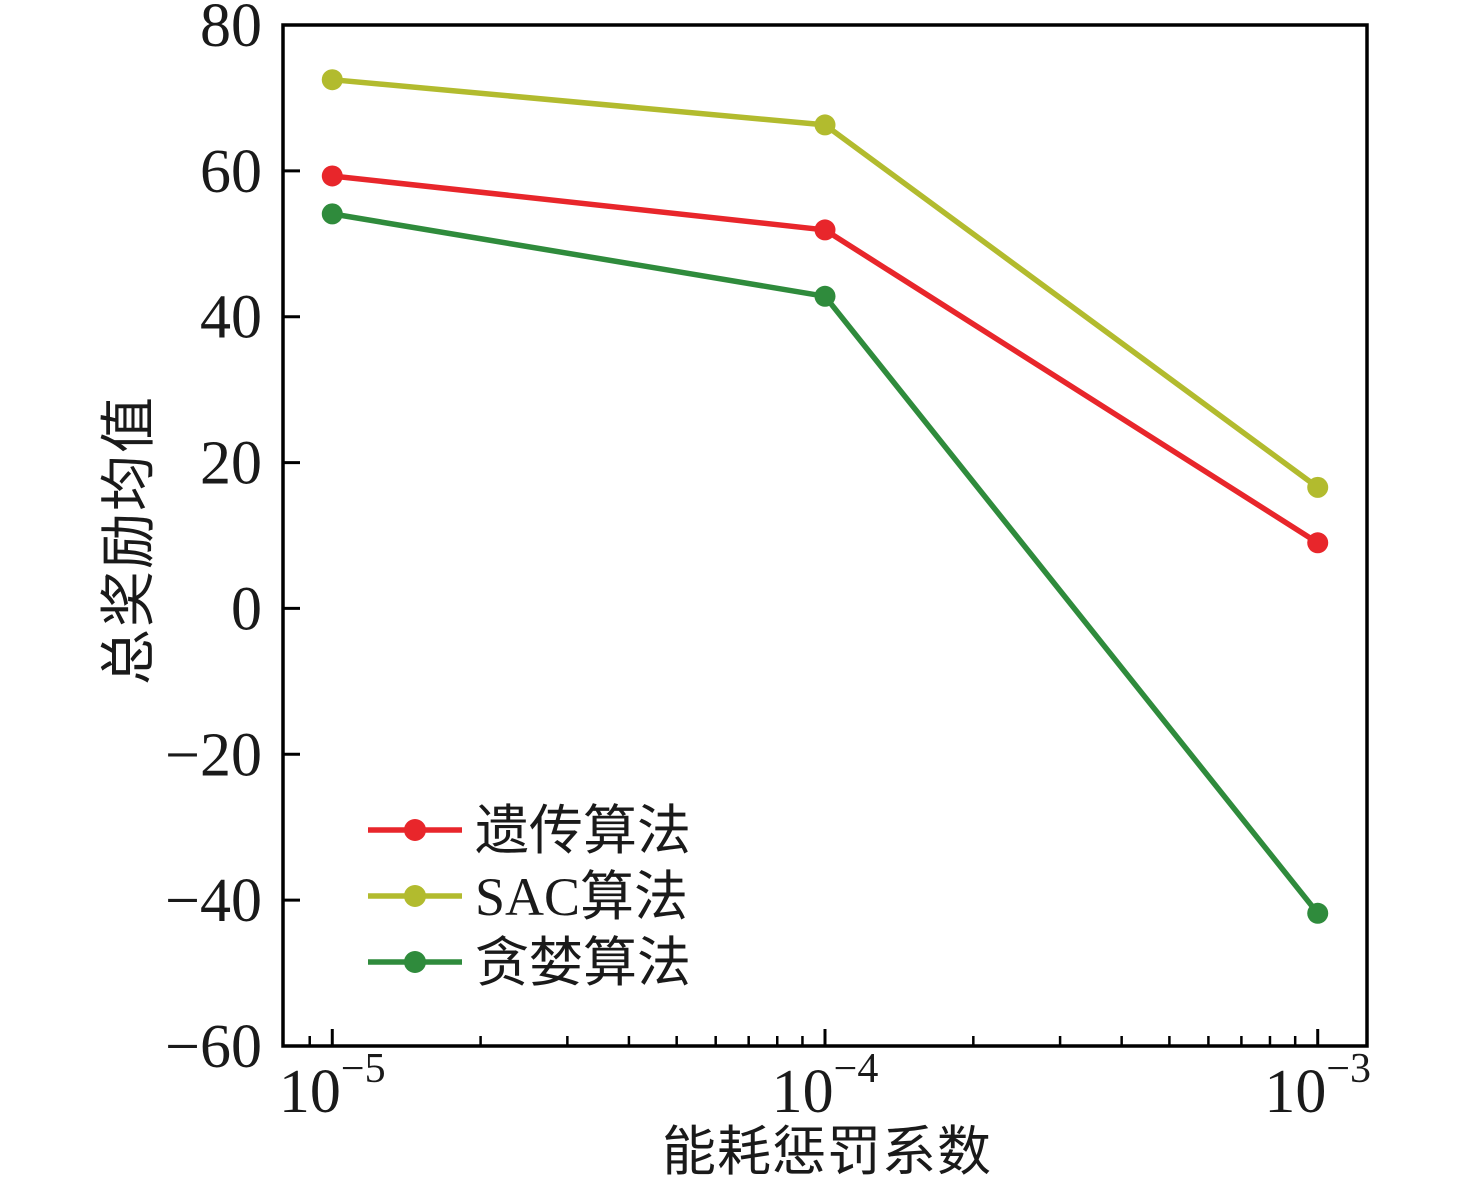  I want to click on y-tick-label: 60, so click(231, 172).